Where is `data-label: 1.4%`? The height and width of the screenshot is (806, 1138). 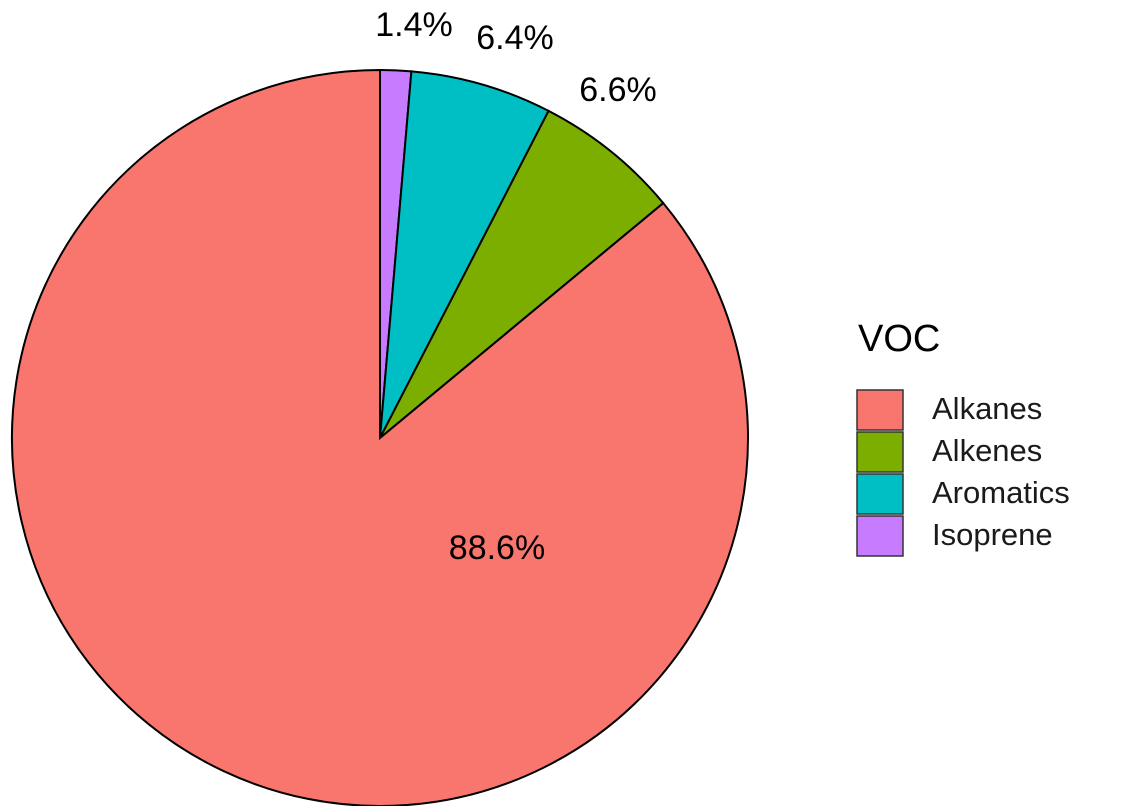
data-label: 1.4% is located at coordinates (414, 25).